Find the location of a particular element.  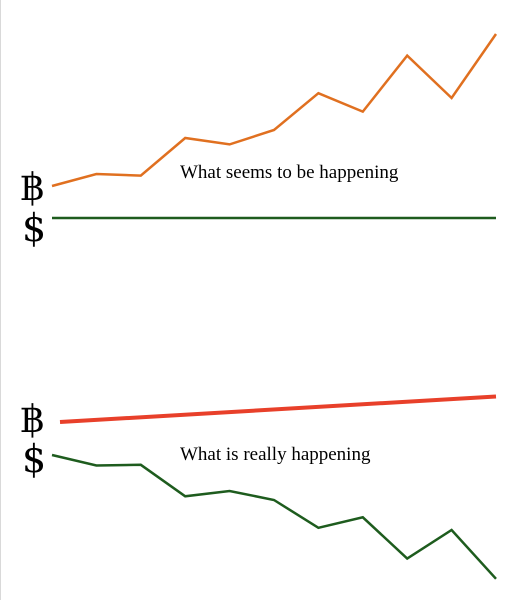

series-line-bitcoin-bottom is located at coordinates (278, 409).